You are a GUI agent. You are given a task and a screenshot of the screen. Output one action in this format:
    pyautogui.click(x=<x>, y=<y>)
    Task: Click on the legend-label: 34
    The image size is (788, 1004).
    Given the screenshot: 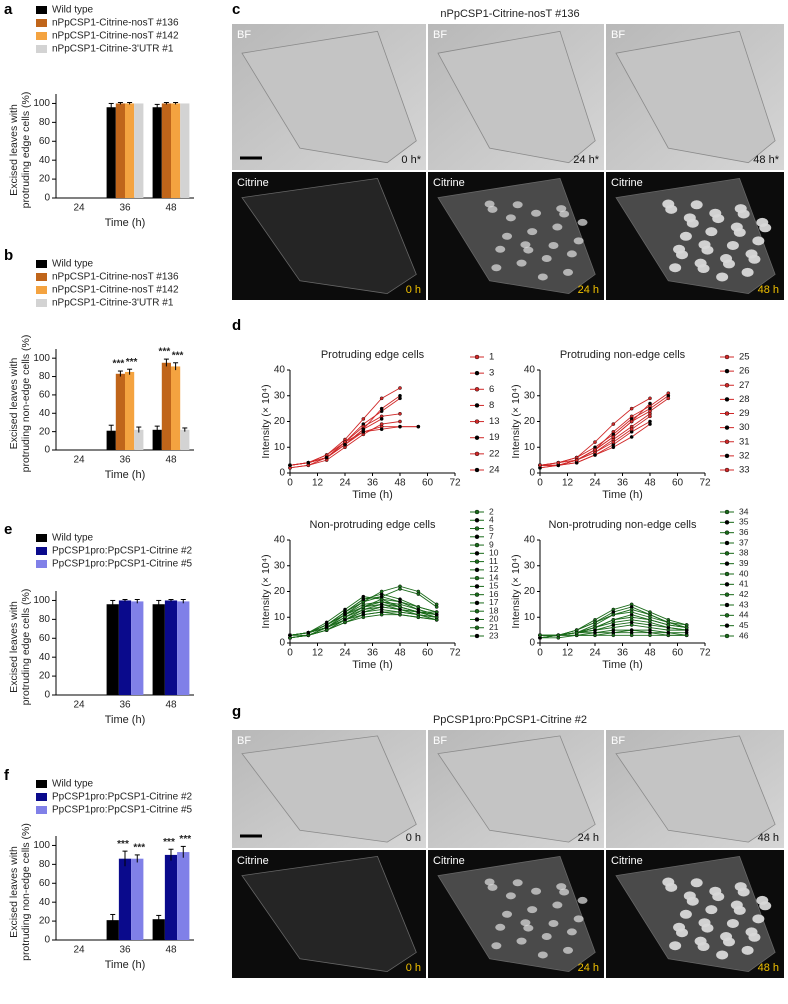 What is the action you would take?
    pyautogui.click(x=744, y=511)
    